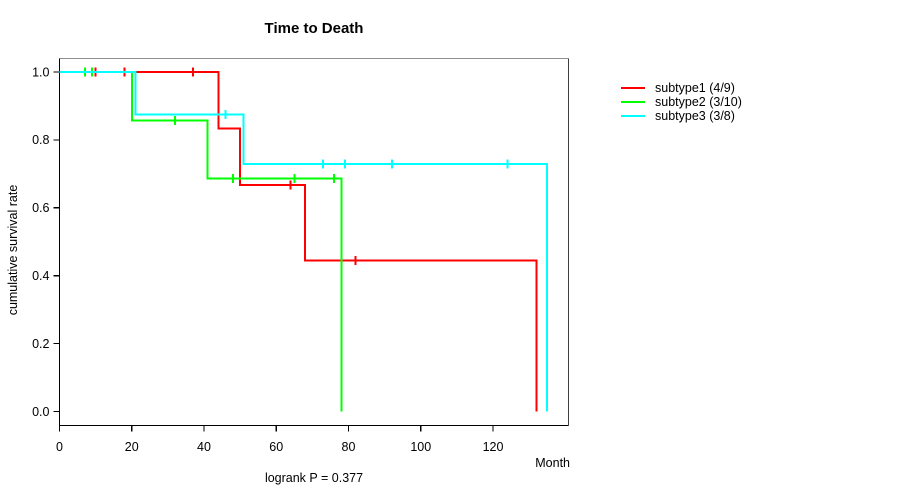 Image resolution: width=900 pixels, height=500 pixels. I want to click on y-tick-label: 0.0, so click(40, 412).